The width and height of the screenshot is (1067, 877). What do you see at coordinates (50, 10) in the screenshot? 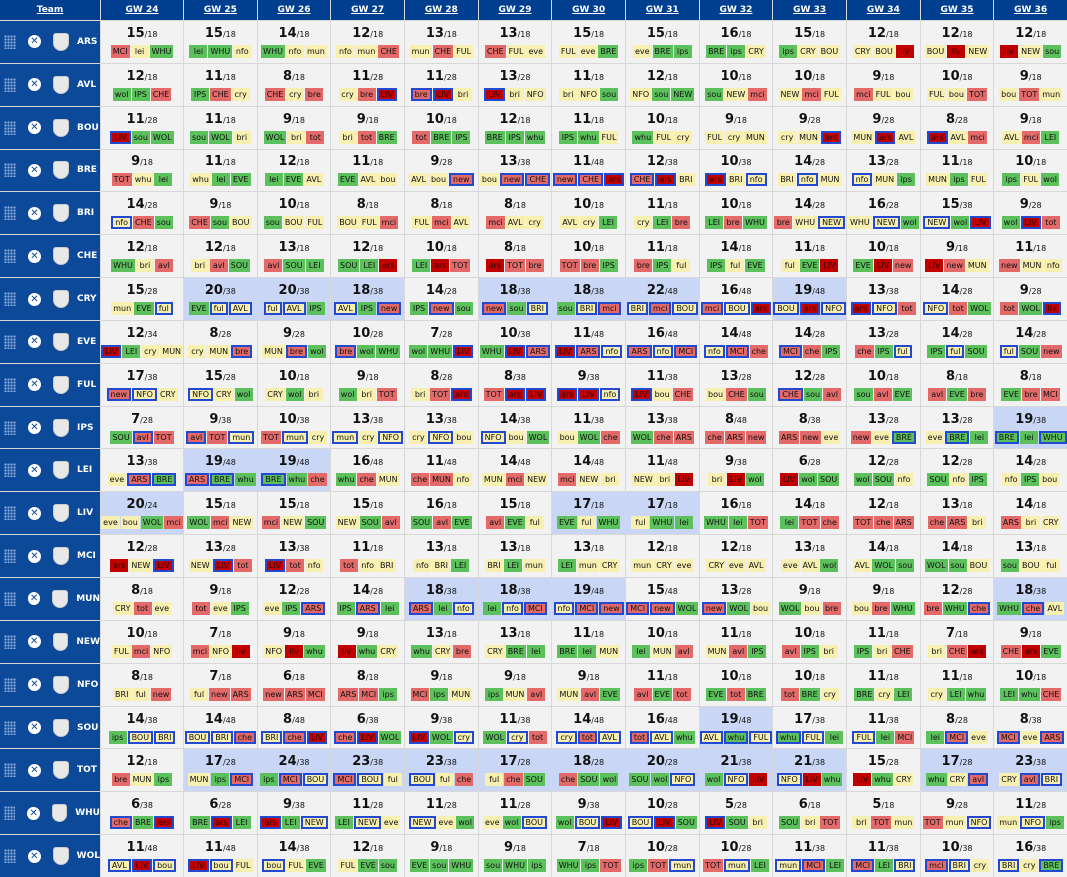
I see `column-header: Team` at bounding box center [50, 10].